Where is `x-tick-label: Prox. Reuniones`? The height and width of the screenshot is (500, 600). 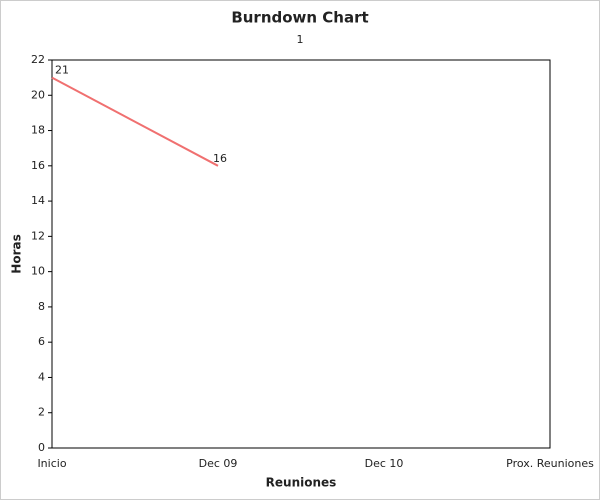 x-tick-label: Prox. Reuniones is located at coordinates (550, 463).